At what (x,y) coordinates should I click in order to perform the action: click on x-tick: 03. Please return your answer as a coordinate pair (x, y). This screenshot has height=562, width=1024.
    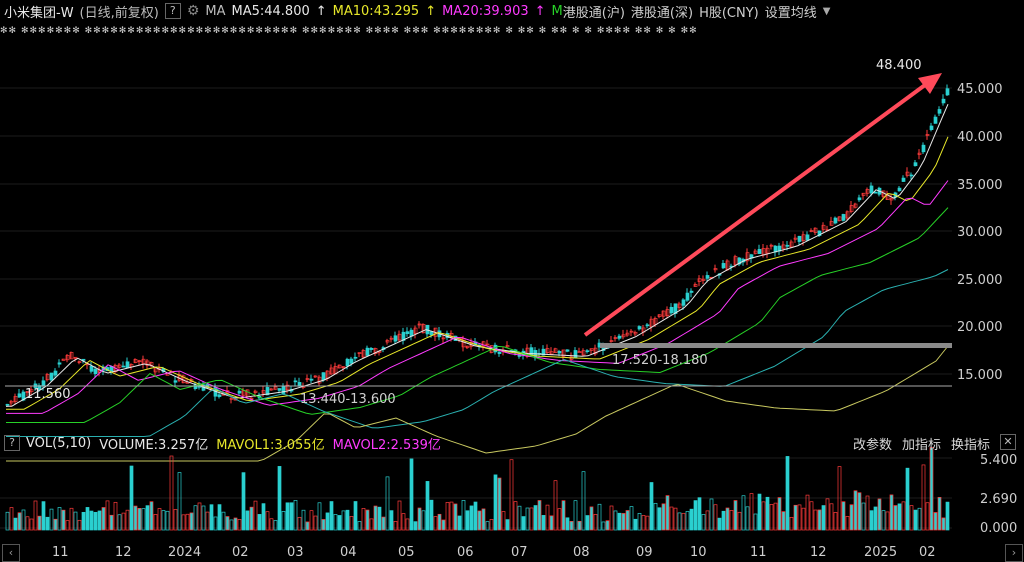
    Looking at the image, I should click on (295, 552).